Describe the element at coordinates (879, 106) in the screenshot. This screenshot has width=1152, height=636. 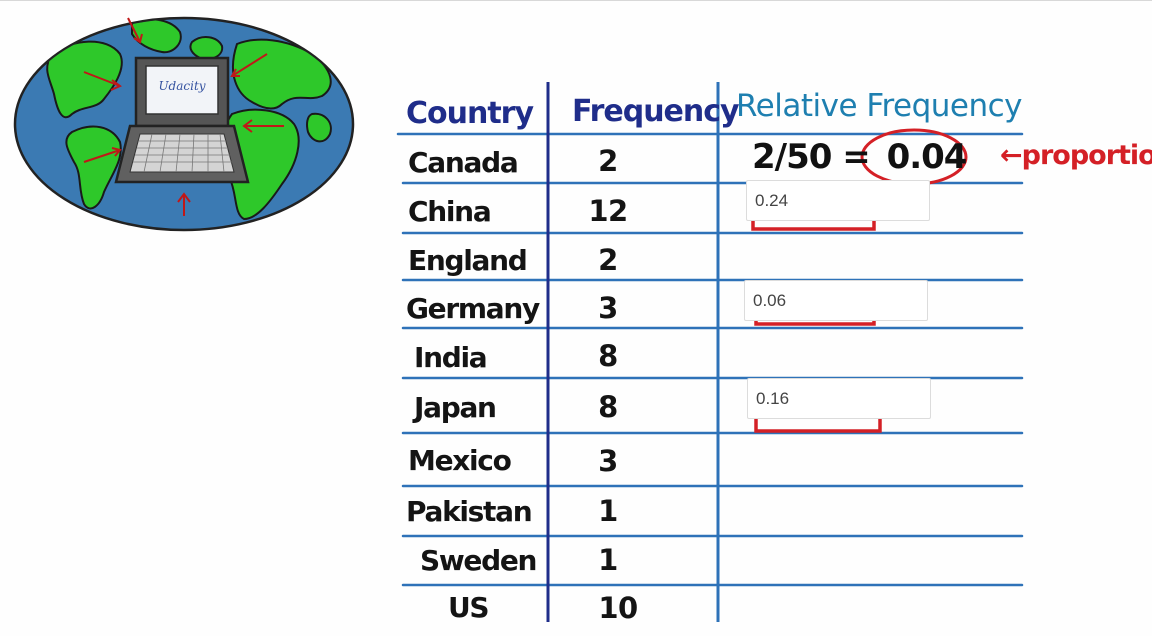
I see `header-relative-frequency: Relative Frequency` at that location.